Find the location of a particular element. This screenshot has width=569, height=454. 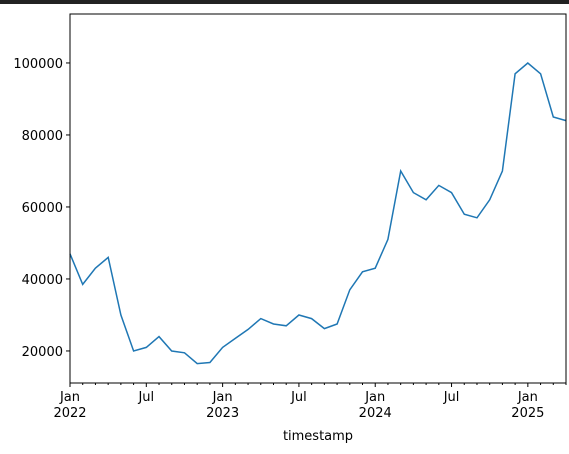

x-tick-label: Jan 2022 is located at coordinates (69, 405).